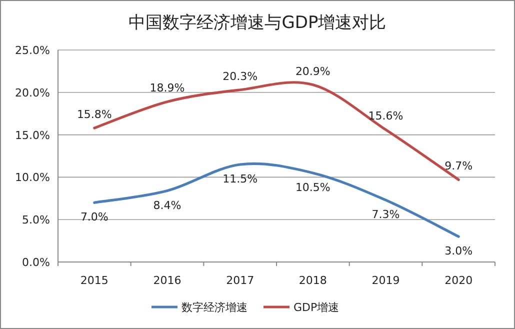 This screenshot has height=329, width=515. What do you see at coordinates (458, 251) in the screenshot?
I see `data-label: 3.0%` at bounding box center [458, 251].